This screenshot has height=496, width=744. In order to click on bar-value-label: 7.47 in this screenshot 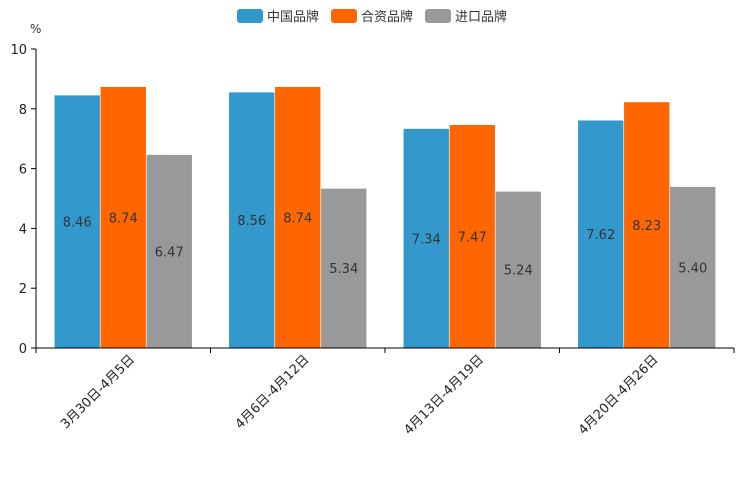, I will do `click(472, 237)`.